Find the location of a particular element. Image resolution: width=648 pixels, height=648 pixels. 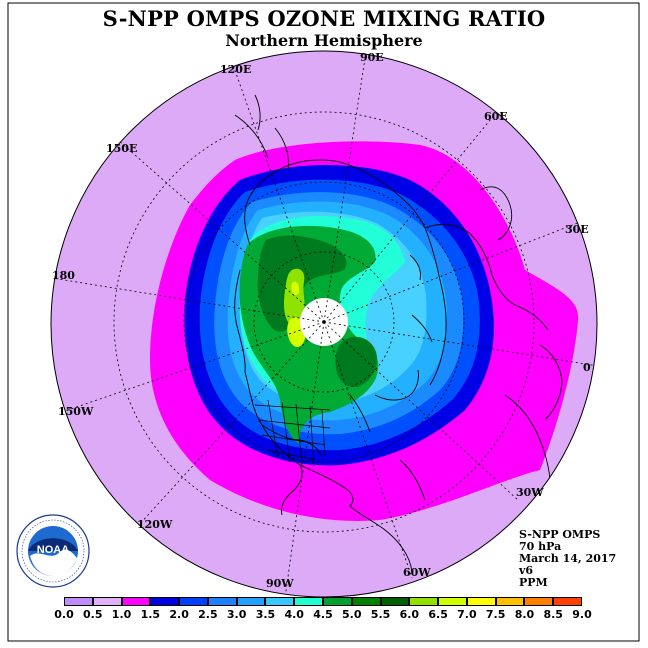

legend-tick-label: 6.0 is located at coordinates (409, 614).